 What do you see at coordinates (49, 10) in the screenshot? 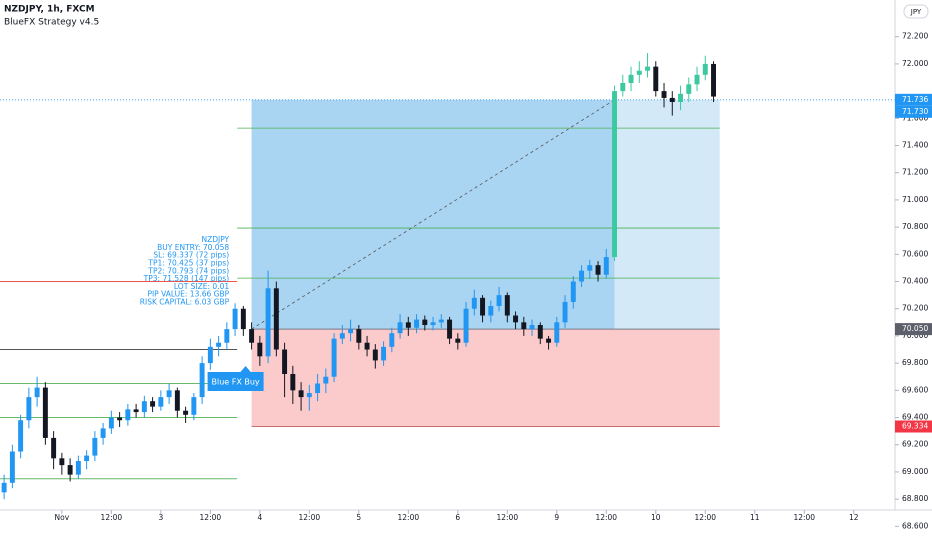
I see `chart-title: NZDJPY, 1h, FXCM` at bounding box center [49, 10].